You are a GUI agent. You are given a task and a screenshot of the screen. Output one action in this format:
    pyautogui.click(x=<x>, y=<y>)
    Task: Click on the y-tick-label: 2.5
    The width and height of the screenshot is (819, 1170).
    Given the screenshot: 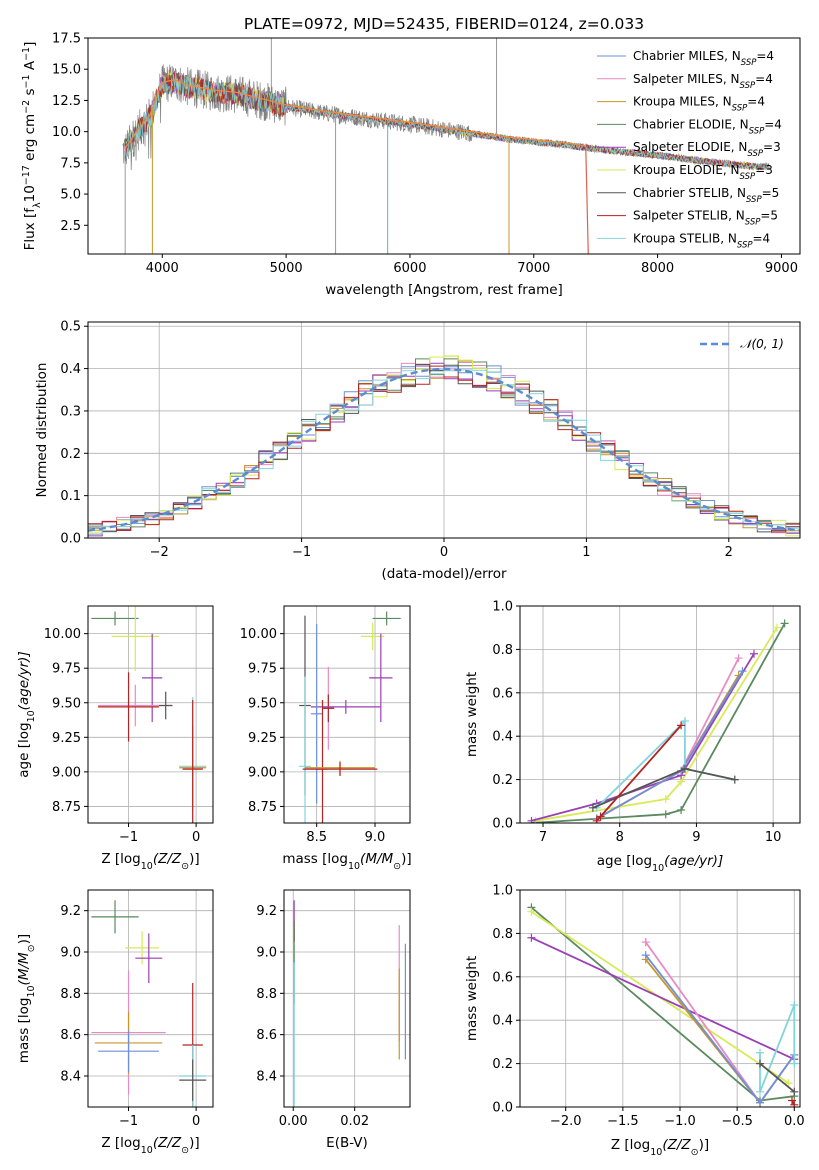 What is the action you would take?
    pyautogui.click(x=70, y=226)
    